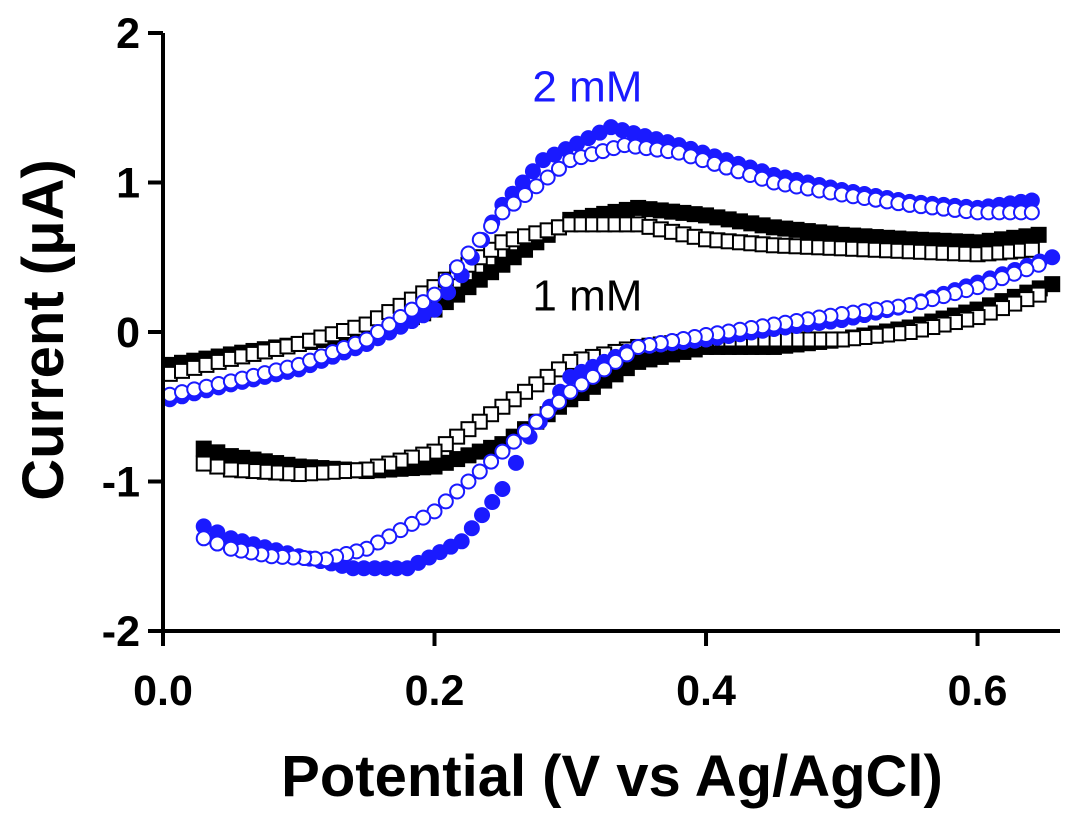 The image size is (1077, 827). What do you see at coordinates (435, 691) in the screenshot?
I see `x-tick-label: 0.2` at bounding box center [435, 691].